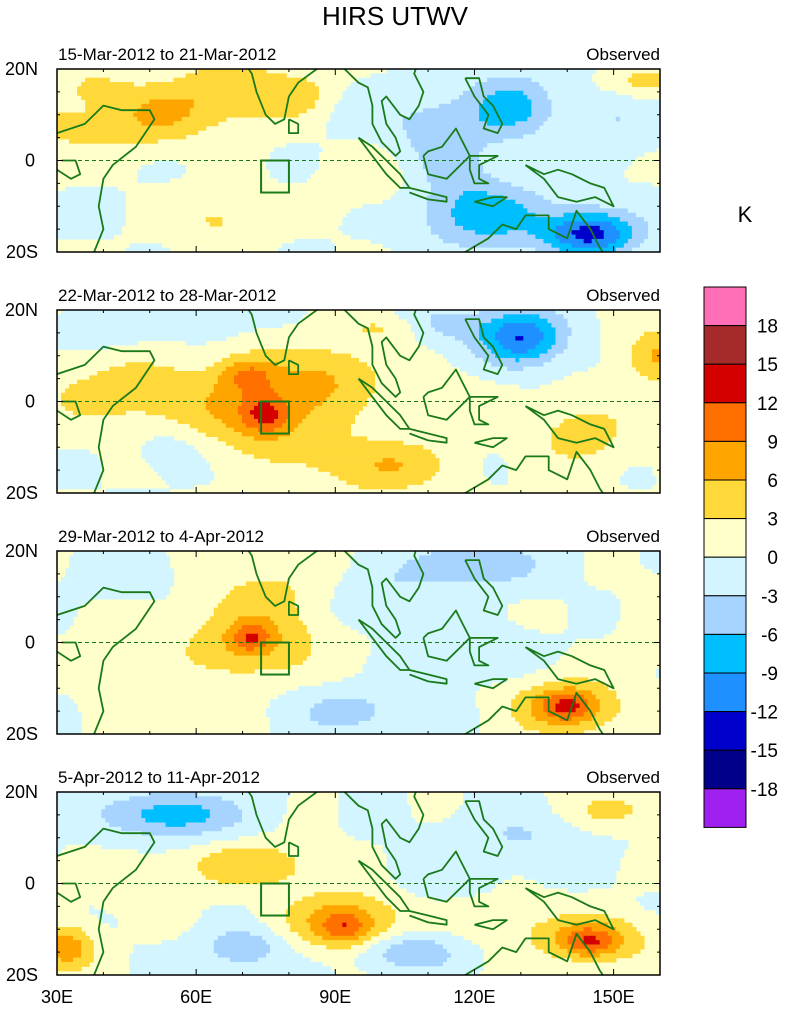 This screenshot has width=791, height=1013. Describe the element at coordinates (196, 997) in the screenshot. I see `x-tick-label: 60E` at that location.